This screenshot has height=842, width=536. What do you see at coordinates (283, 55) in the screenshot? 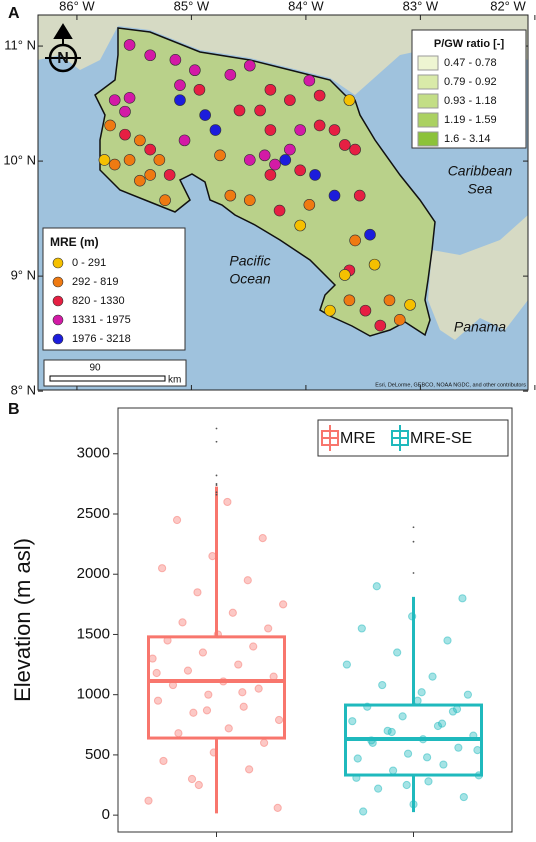
I see `nicaragua-land` at bounding box center [283, 55].